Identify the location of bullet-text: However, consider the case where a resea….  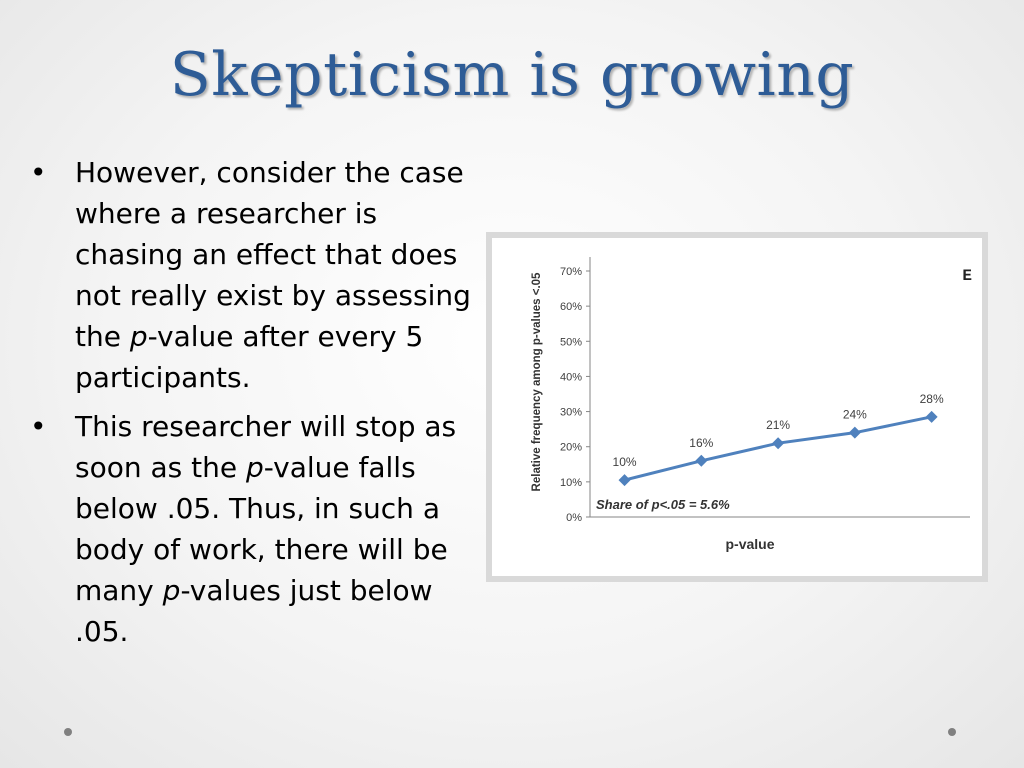
(273, 254).